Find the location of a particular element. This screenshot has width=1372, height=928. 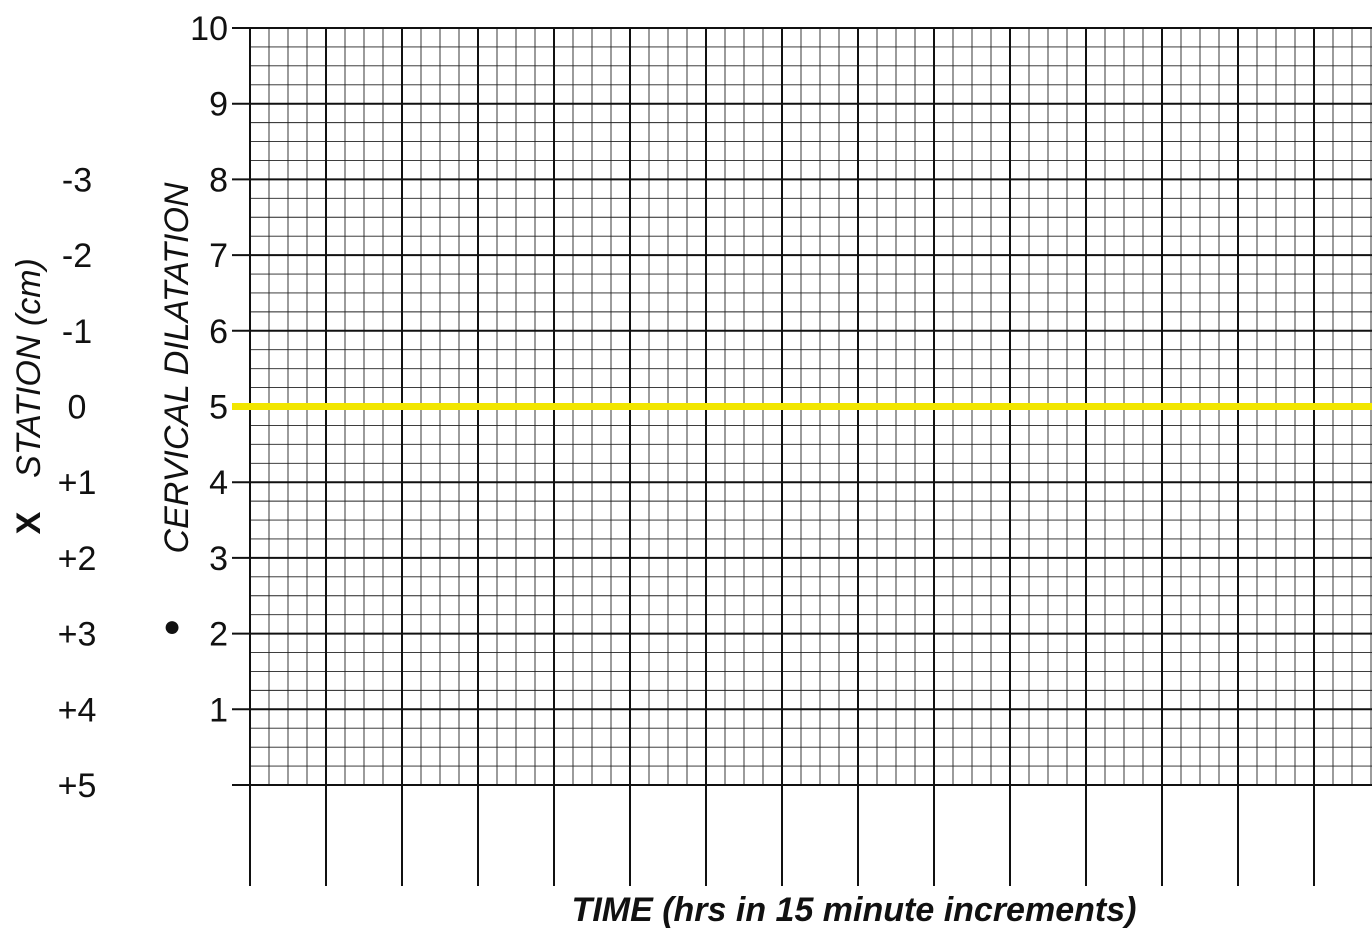

dilatation-tick-label: 9 is located at coordinates (218, 105).